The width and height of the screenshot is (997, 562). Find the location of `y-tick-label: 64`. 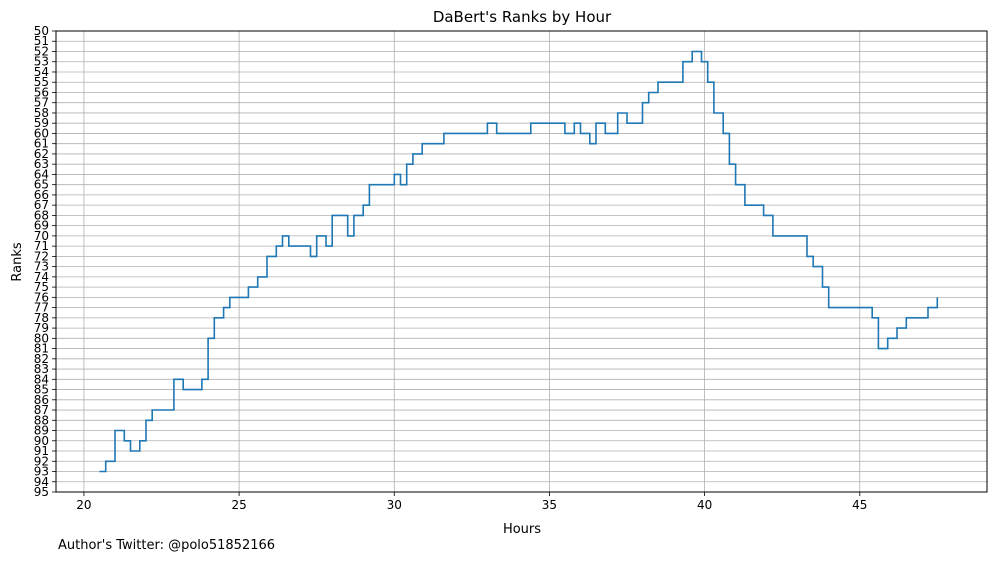

y-tick-label: 64 is located at coordinates (41, 174).